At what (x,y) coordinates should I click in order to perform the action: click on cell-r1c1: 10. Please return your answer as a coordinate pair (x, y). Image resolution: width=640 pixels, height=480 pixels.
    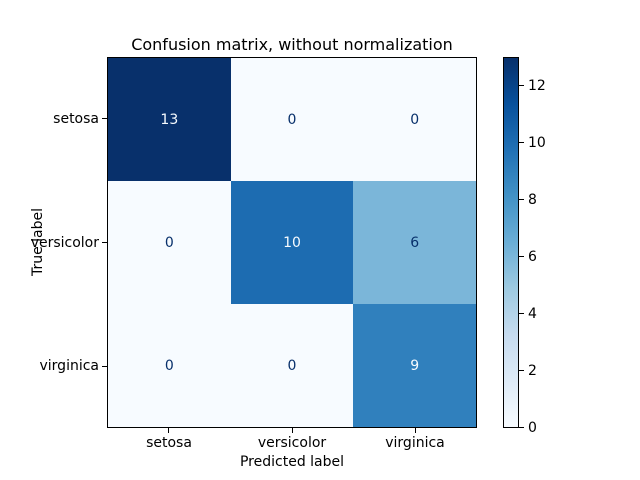
    Looking at the image, I should click on (292, 242).